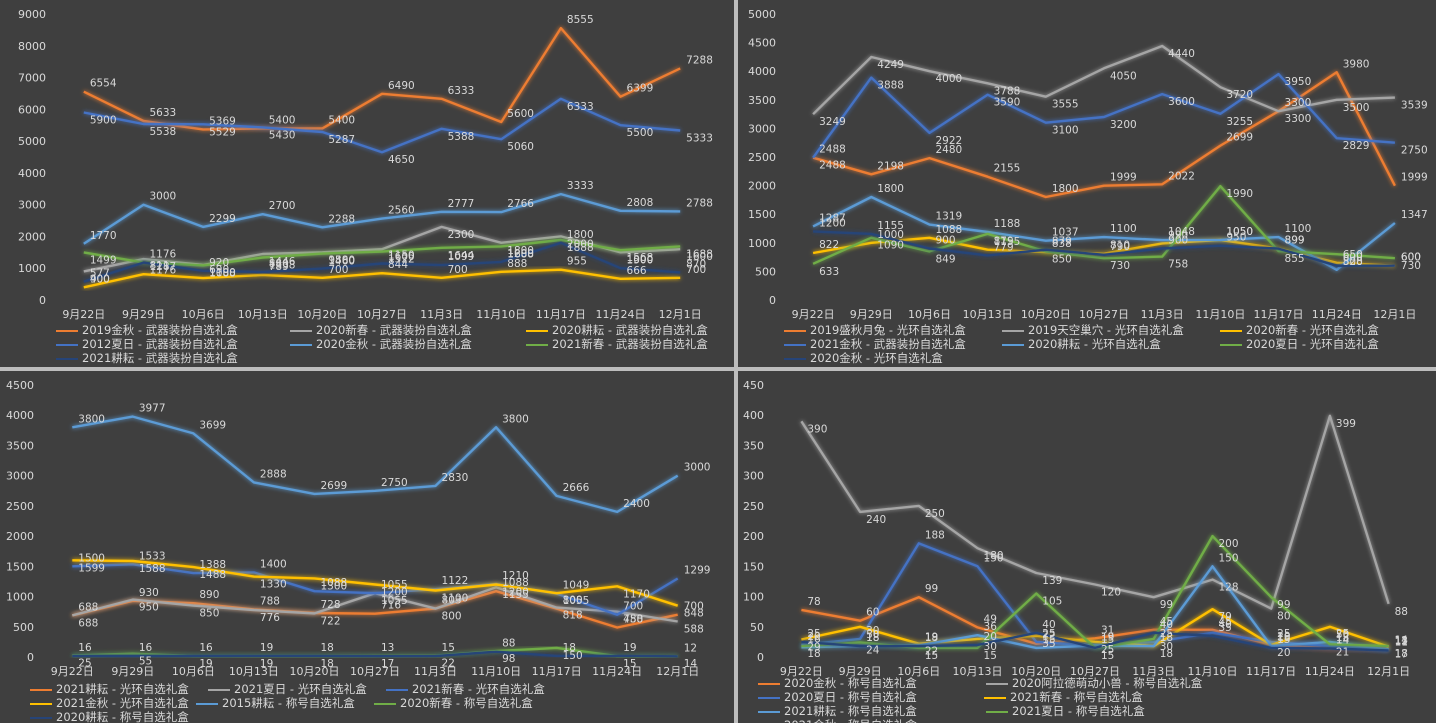 The width and height of the screenshot is (1436, 723). I want to click on data-label: 180, so click(994, 556).